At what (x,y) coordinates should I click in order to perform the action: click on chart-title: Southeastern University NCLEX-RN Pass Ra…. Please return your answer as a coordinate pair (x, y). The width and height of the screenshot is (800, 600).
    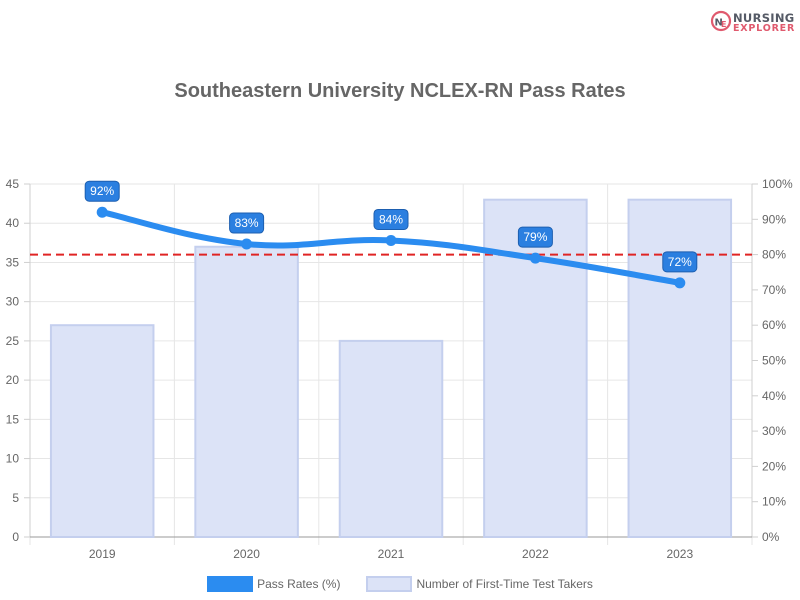
    Looking at the image, I should click on (400, 91).